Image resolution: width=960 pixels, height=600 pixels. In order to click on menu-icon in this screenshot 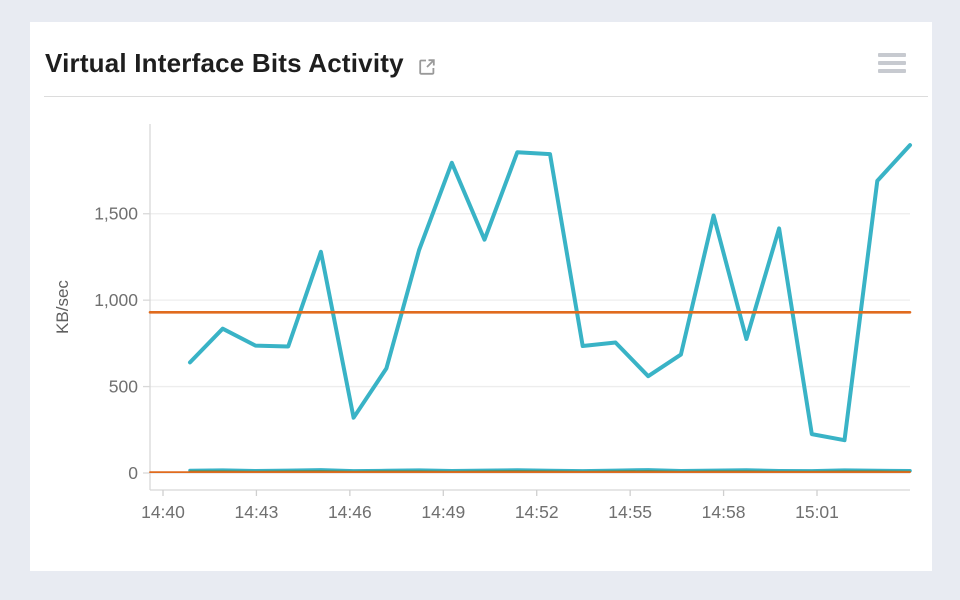, I will do `click(892, 63)`.